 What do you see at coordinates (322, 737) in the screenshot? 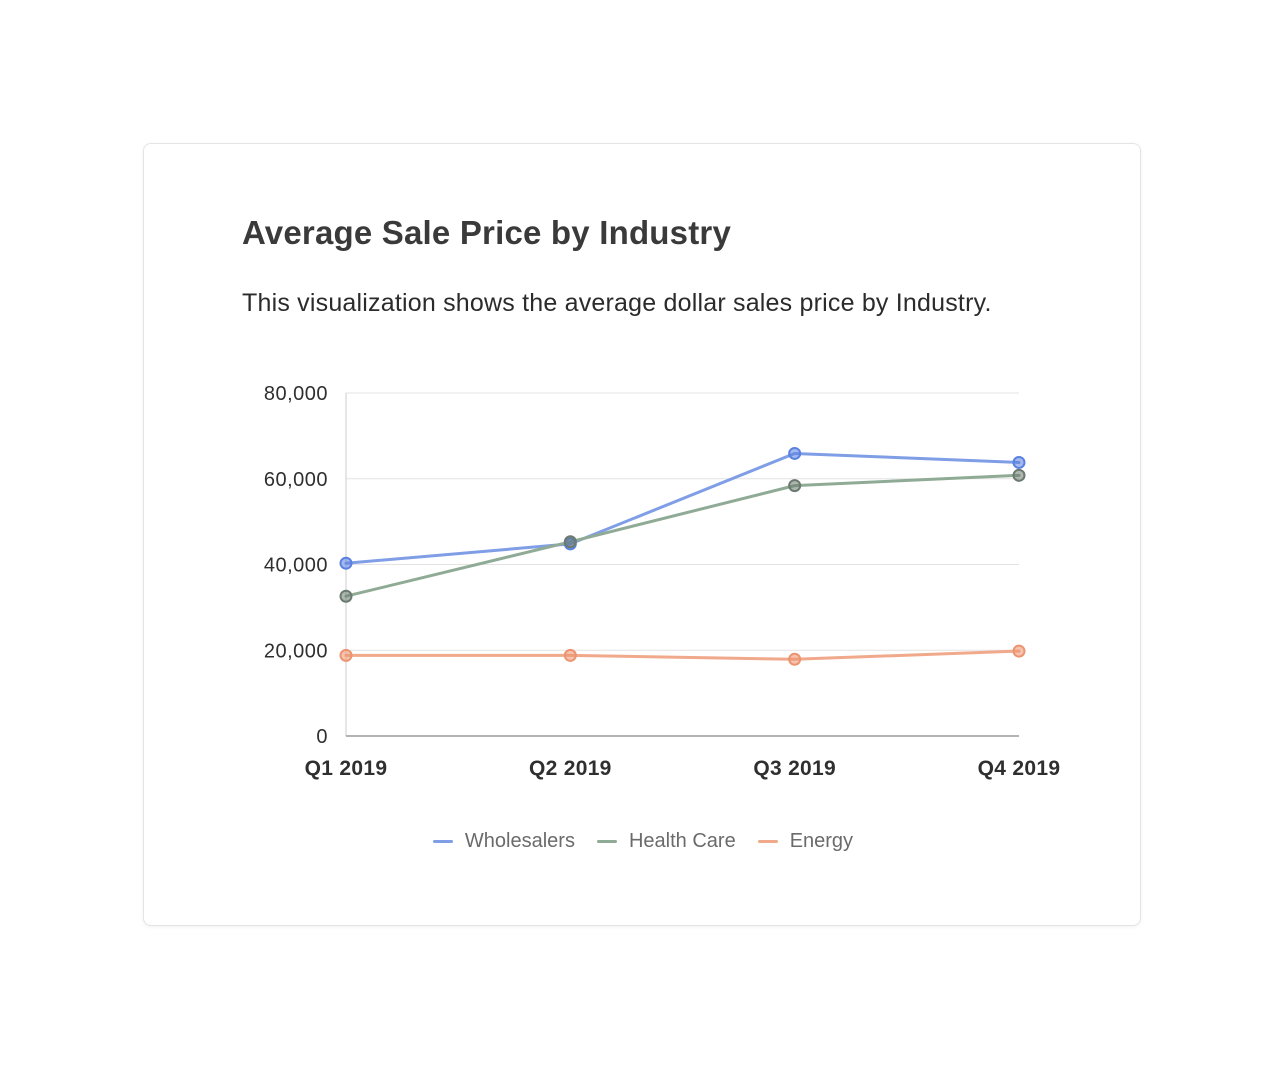
I see `y-tick-label: 0` at bounding box center [322, 737].